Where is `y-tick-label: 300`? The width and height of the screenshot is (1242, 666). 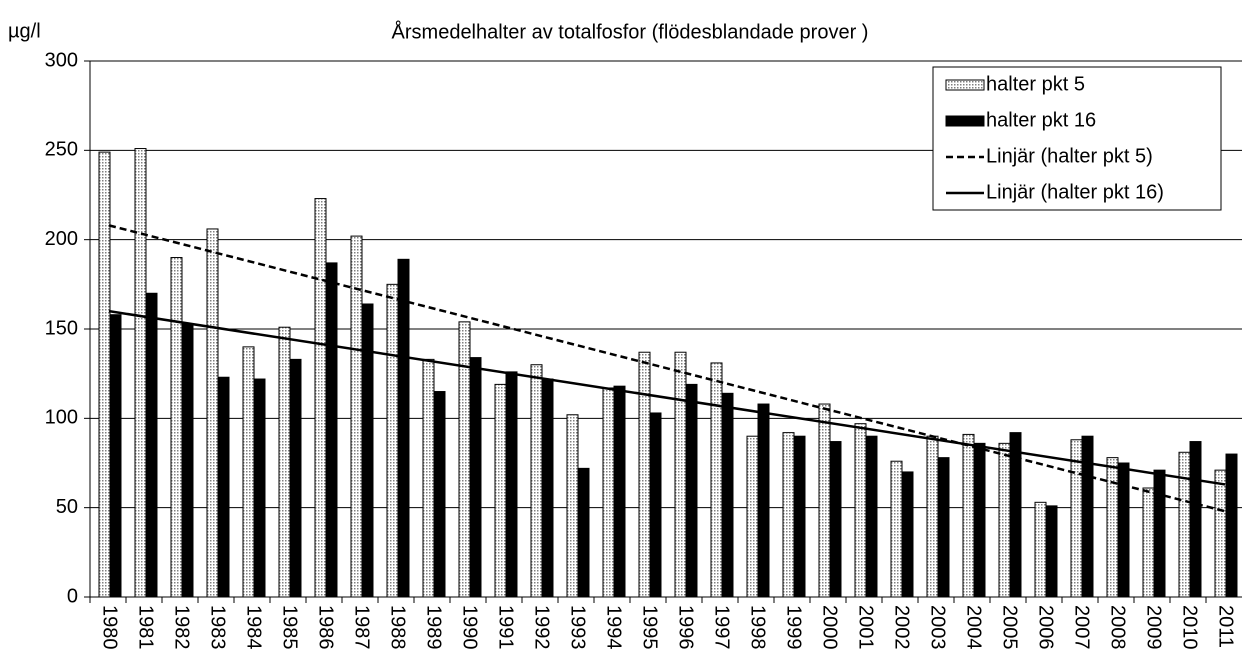 y-tick-label: 300 is located at coordinates (61, 60).